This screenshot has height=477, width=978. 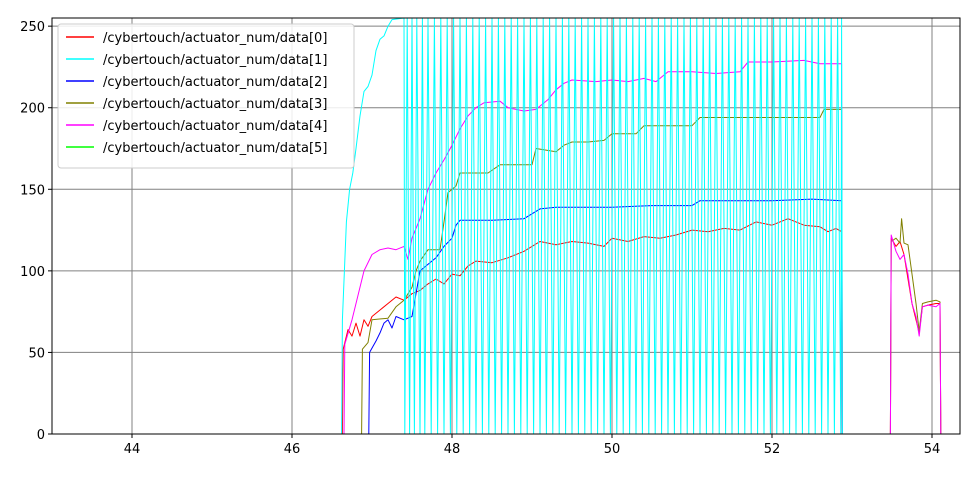 What do you see at coordinates (215, 148) in the screenshot?
I see `legend-entry: /cybertouch/actuator_num/data[5]` at bounding box center [215, 148].